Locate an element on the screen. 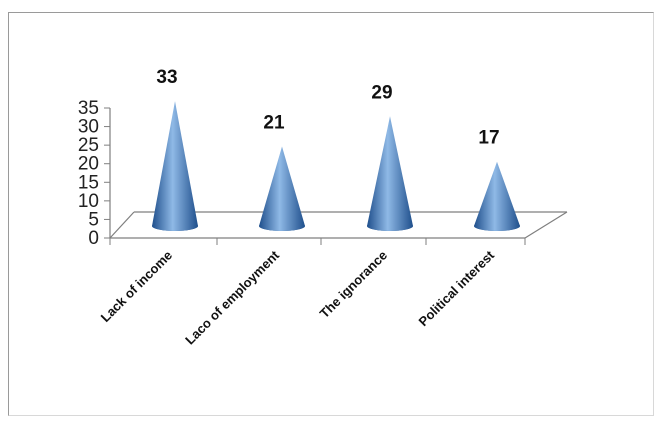 The height and width of the screenshot is (422, 660). category-label: Political interest is located at coordinates (457, 288).